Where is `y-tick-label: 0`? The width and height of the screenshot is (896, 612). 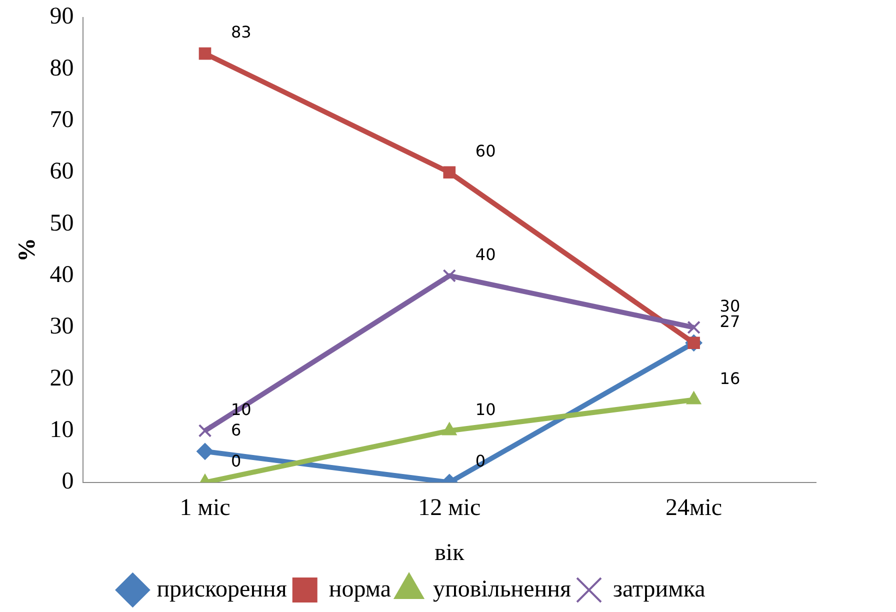
y-tick-label: 0 is located at coordinates (68, 481).